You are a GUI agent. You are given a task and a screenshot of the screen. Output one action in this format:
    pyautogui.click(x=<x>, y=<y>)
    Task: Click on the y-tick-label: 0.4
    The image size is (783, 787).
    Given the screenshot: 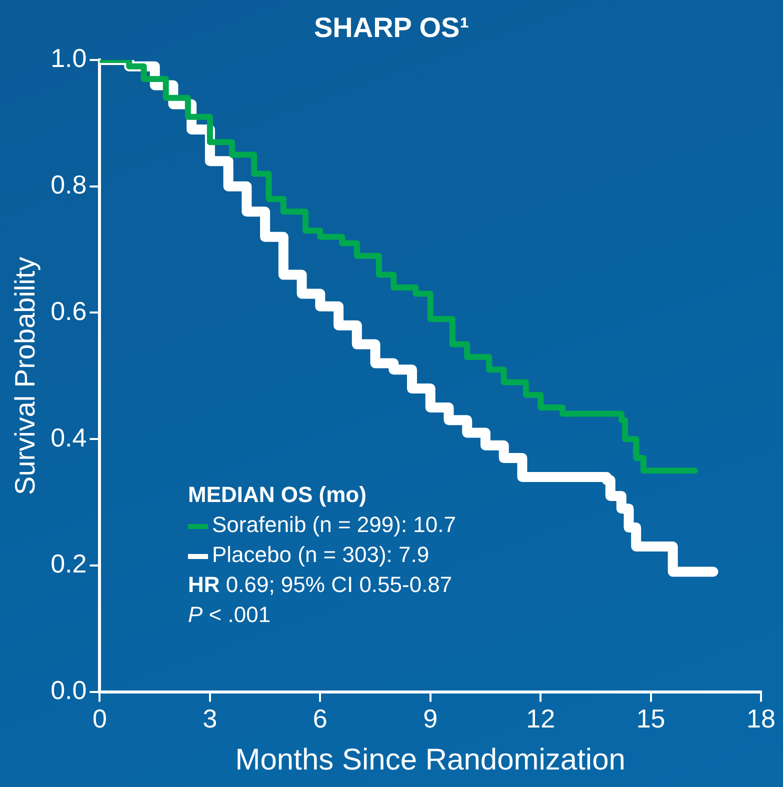 What is the action you would take?
    pyautogui.click(x=68, y=437)
    